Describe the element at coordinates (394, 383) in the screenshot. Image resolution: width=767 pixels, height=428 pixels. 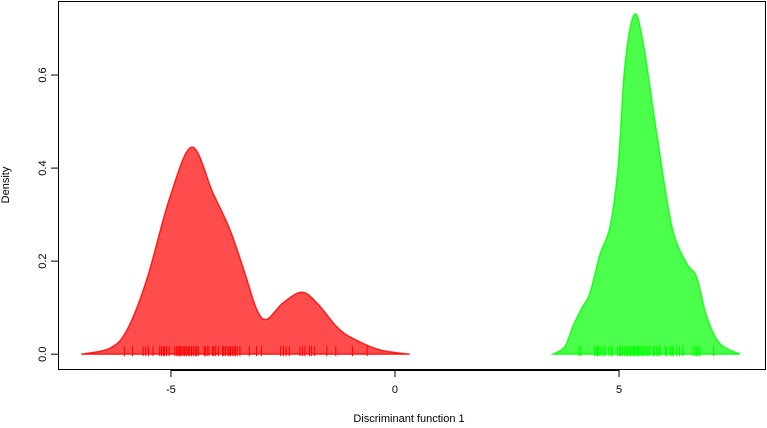
I see `x-axis: -5 0 5` at that location.